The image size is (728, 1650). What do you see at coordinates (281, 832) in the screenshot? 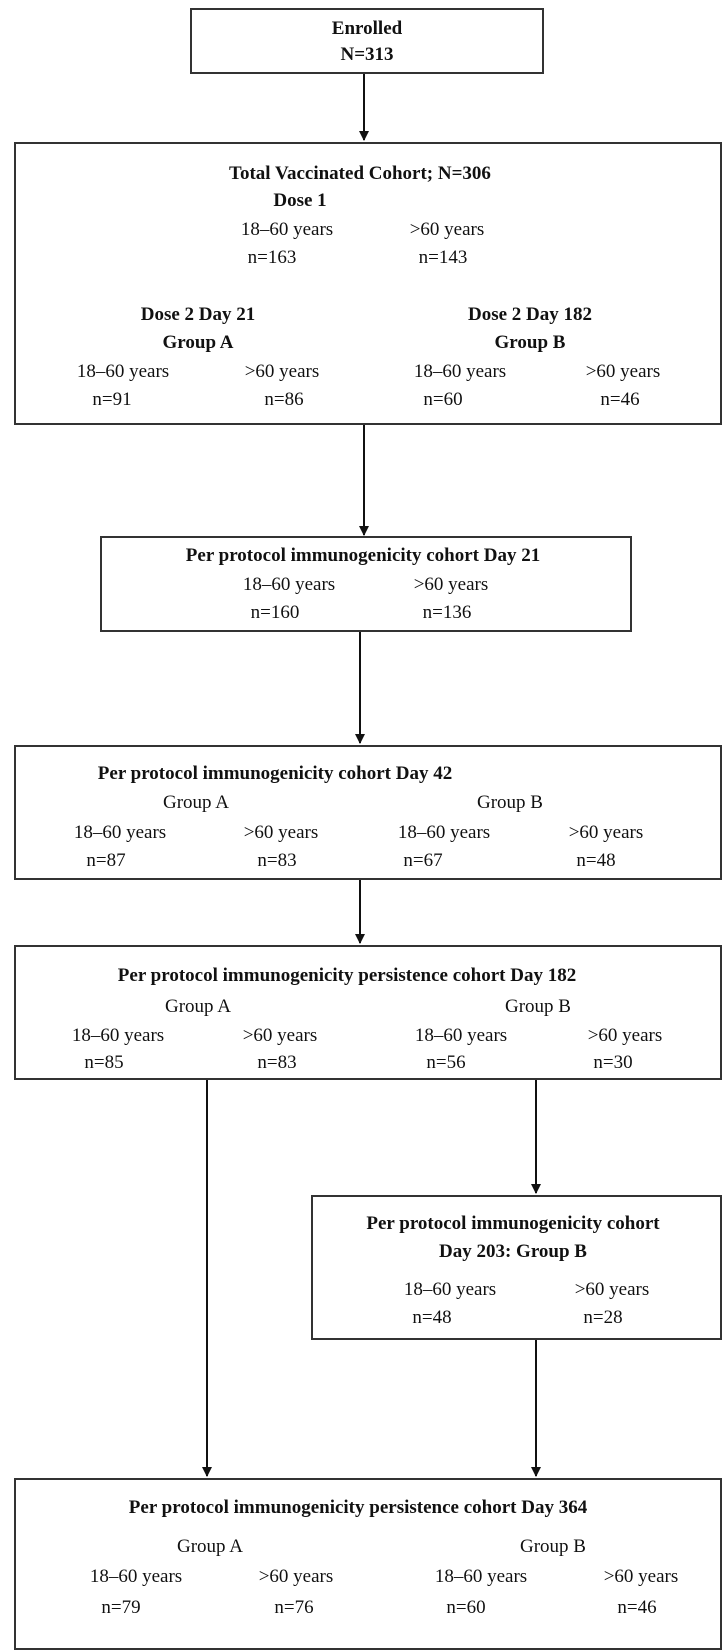
I see `pp-day42-group-a-age-over-60: >60 years` at bounding box center [281, 832].